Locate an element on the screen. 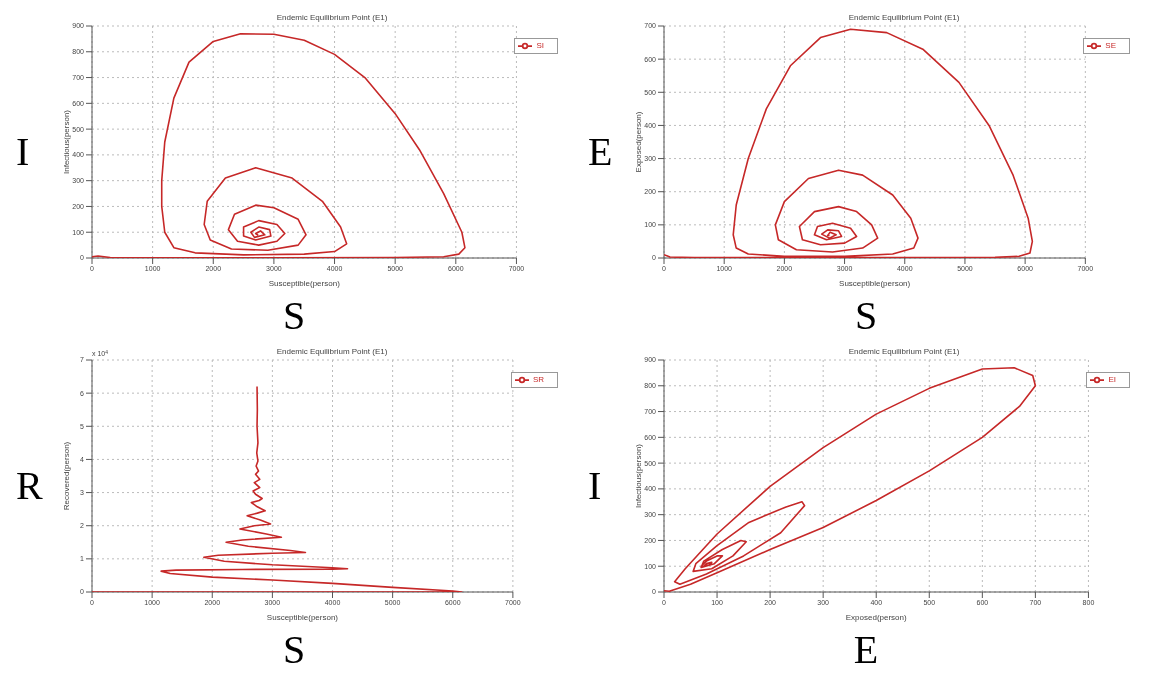 This screenshot has width=1161, height=684. text: R is located at coordinates (29, 485).